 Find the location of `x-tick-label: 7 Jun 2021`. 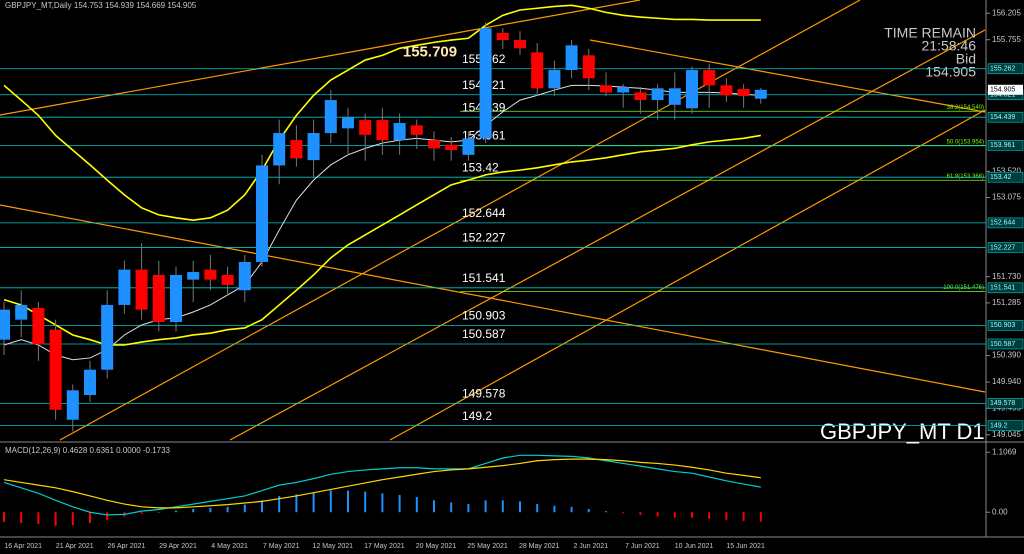

x-tick-label: 7 Jun 2021 is located at coordinates (642, 546).